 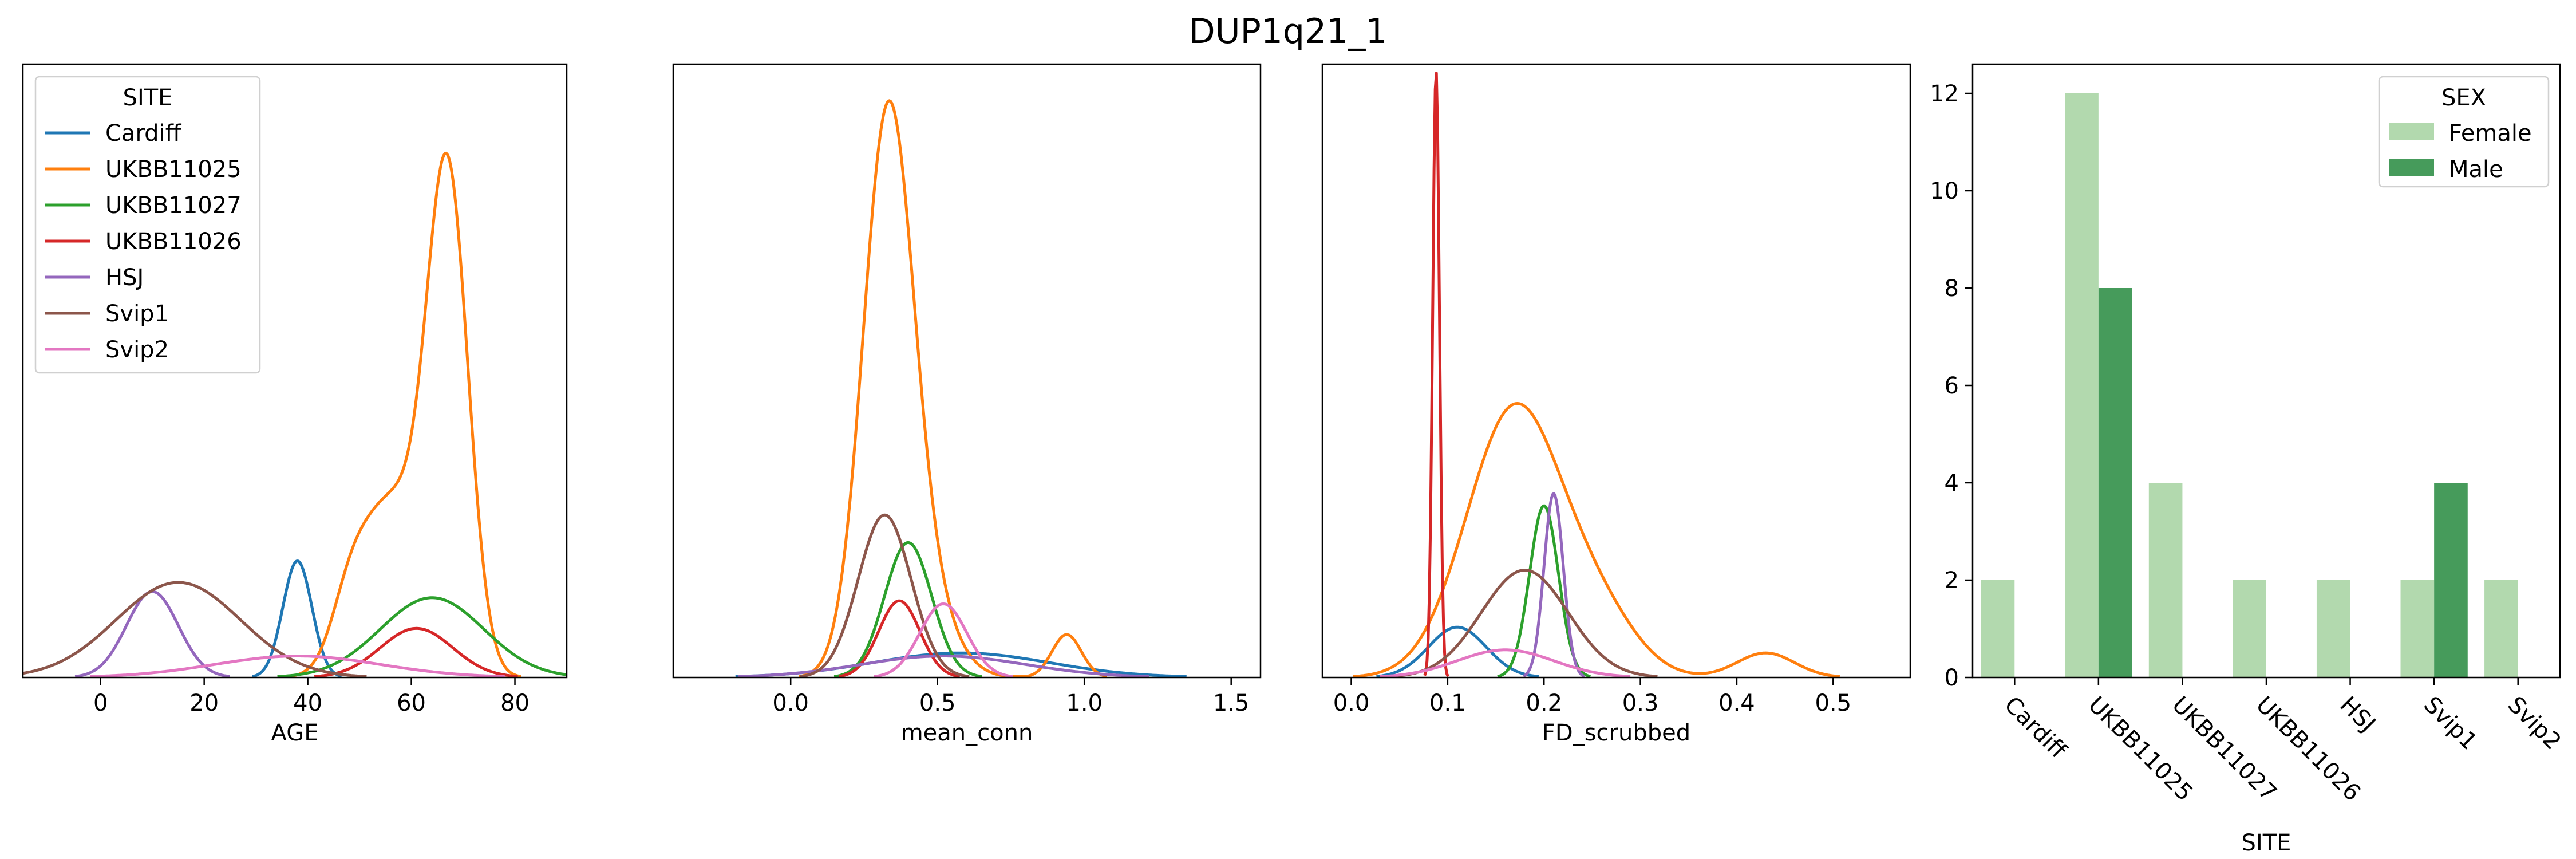 What do you see at coordinates (124, 278) in the screenshot?
I see `legend-label-hsj: HSJ` at bounding box center [124, 278].